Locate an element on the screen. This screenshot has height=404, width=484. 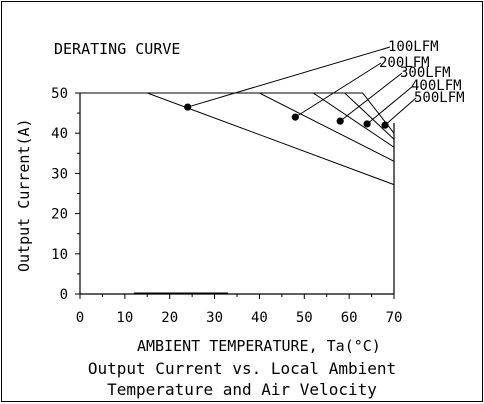
x-tick-label: 20 is located at coordinates (169, 318).